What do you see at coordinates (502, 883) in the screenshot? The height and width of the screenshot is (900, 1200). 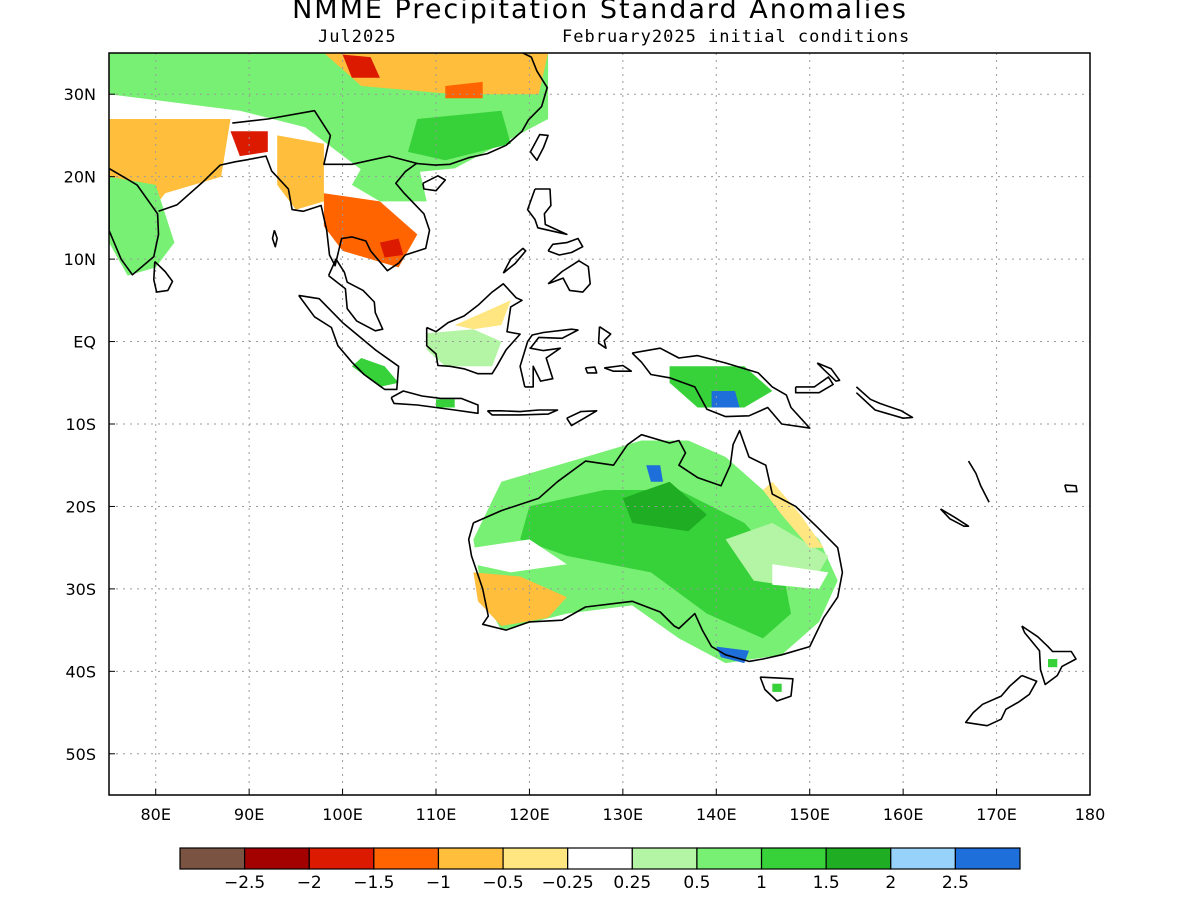 I see `colorbar-label: −0.5` at bounding box center [502, 883].